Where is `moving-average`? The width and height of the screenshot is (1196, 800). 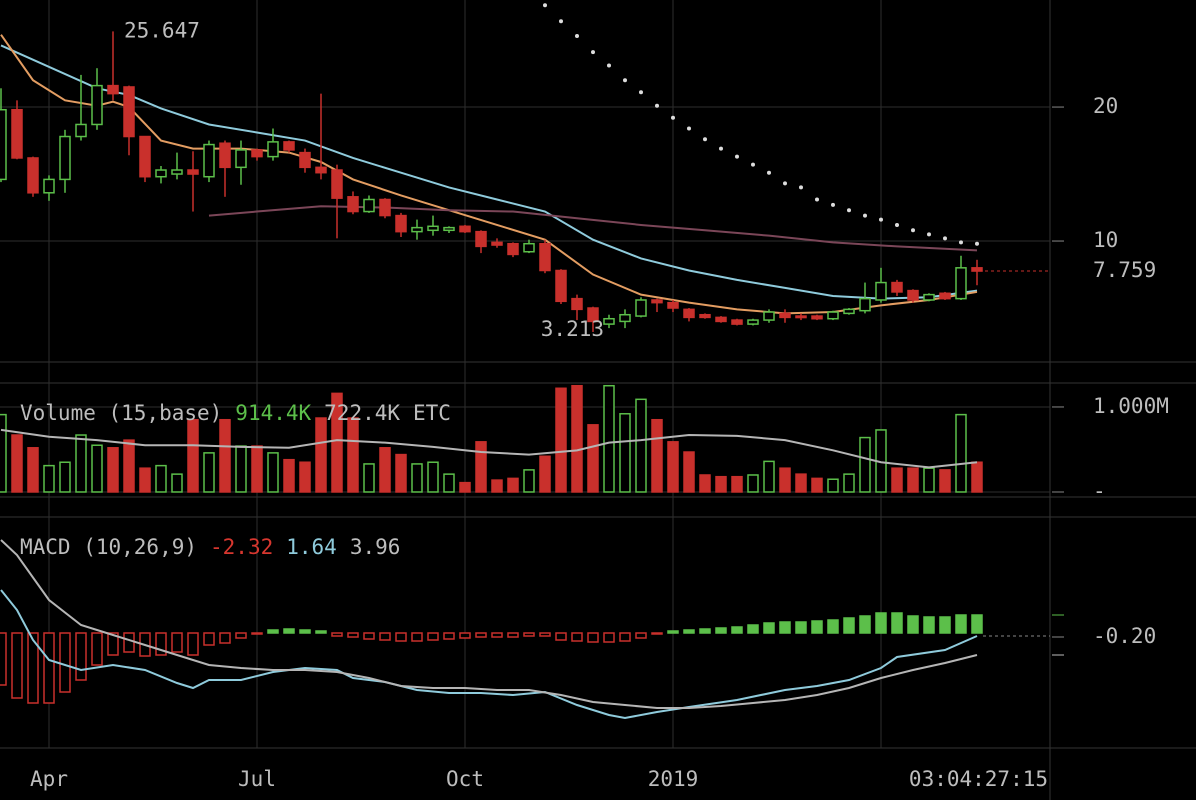 moving-average is located at coordinates (593, 228).